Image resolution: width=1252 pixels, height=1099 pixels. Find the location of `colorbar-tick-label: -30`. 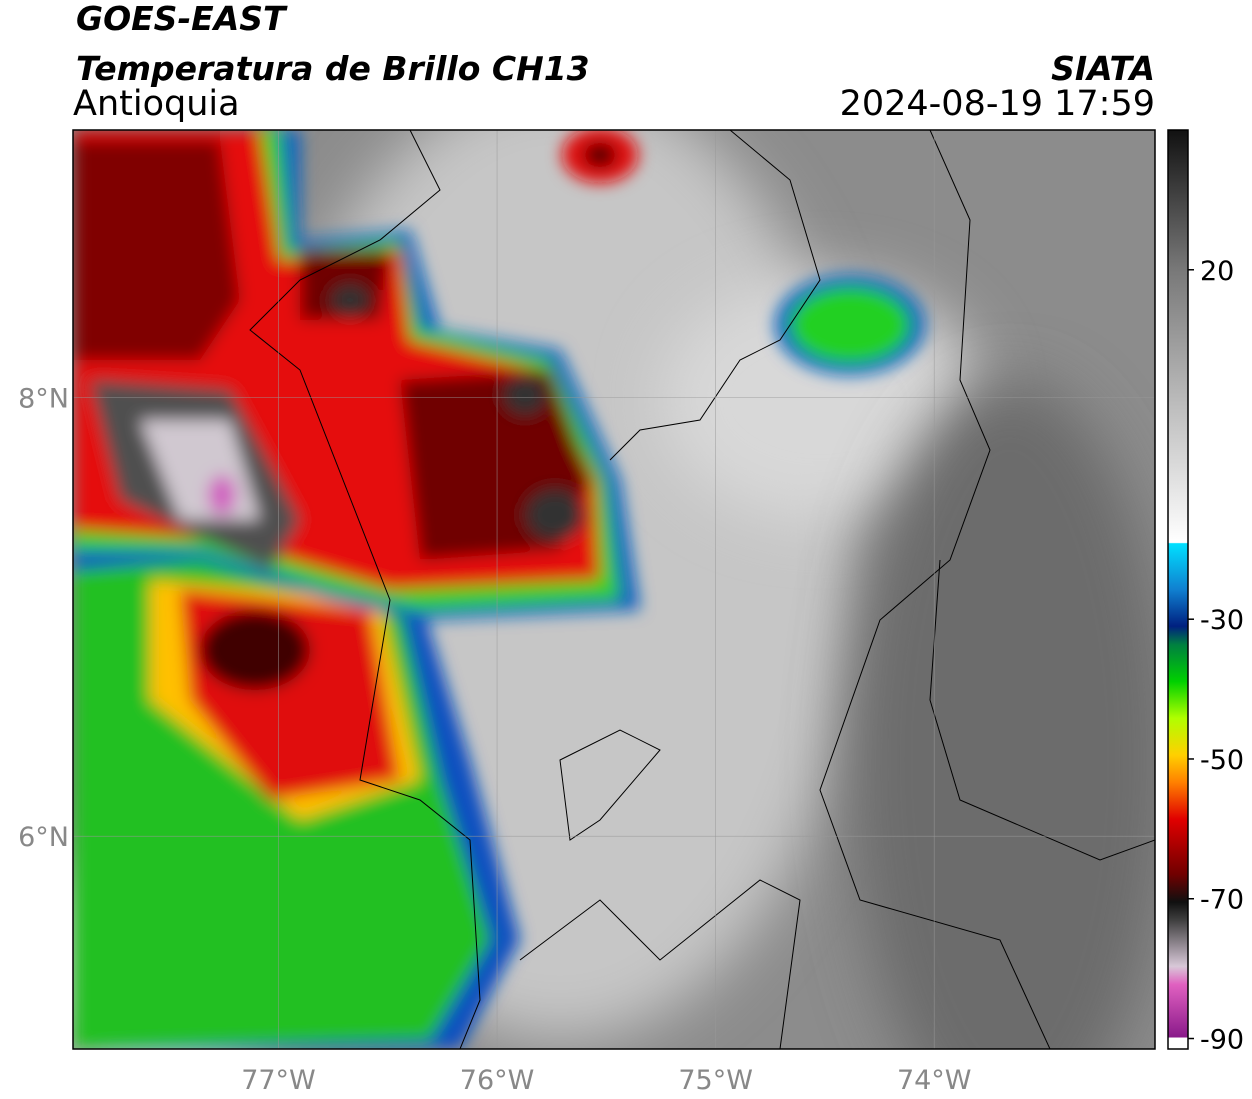

colorbar-tick-label: -30 is located at coordinates (1222, 620).